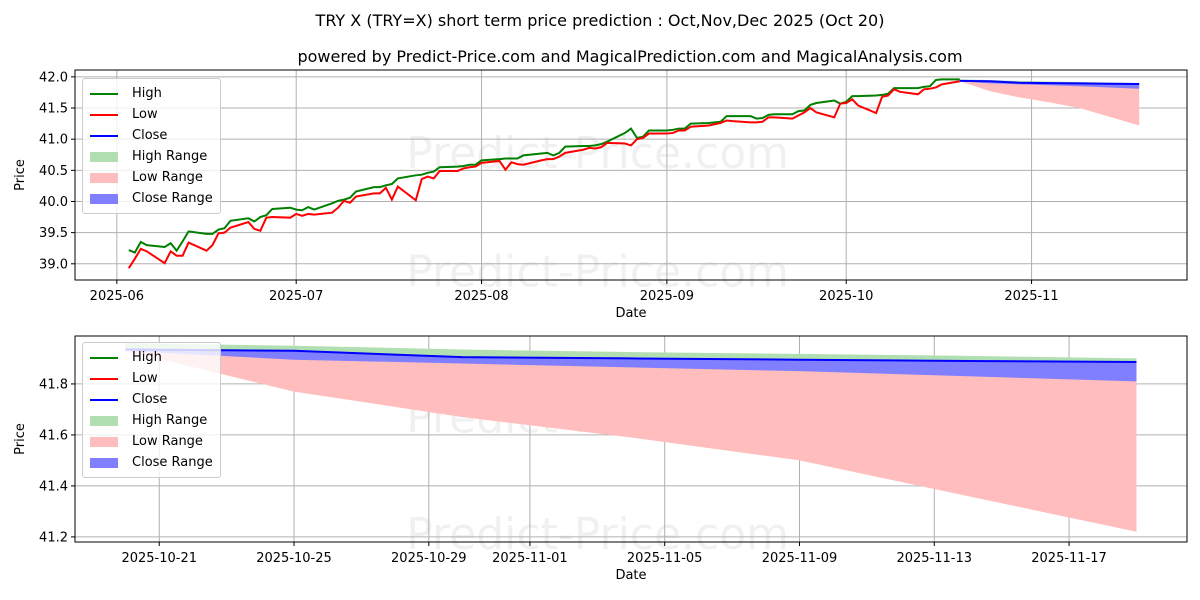 This screenshot has width=1200, height=600. What do you see at coordinates (53, 202) in the screenshot?
I see `y-tick-label: 40.0` at bounding box center [53, 202].